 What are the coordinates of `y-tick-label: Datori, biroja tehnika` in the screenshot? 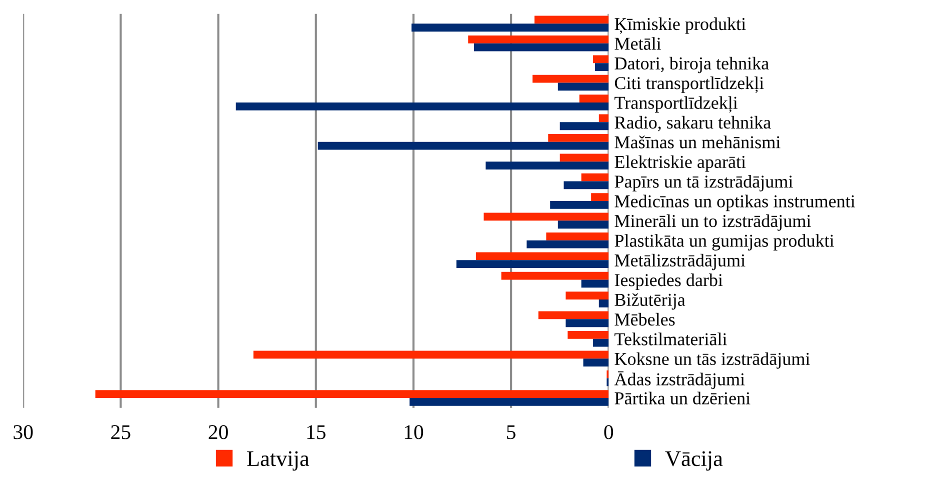 It's located at (691, 65).